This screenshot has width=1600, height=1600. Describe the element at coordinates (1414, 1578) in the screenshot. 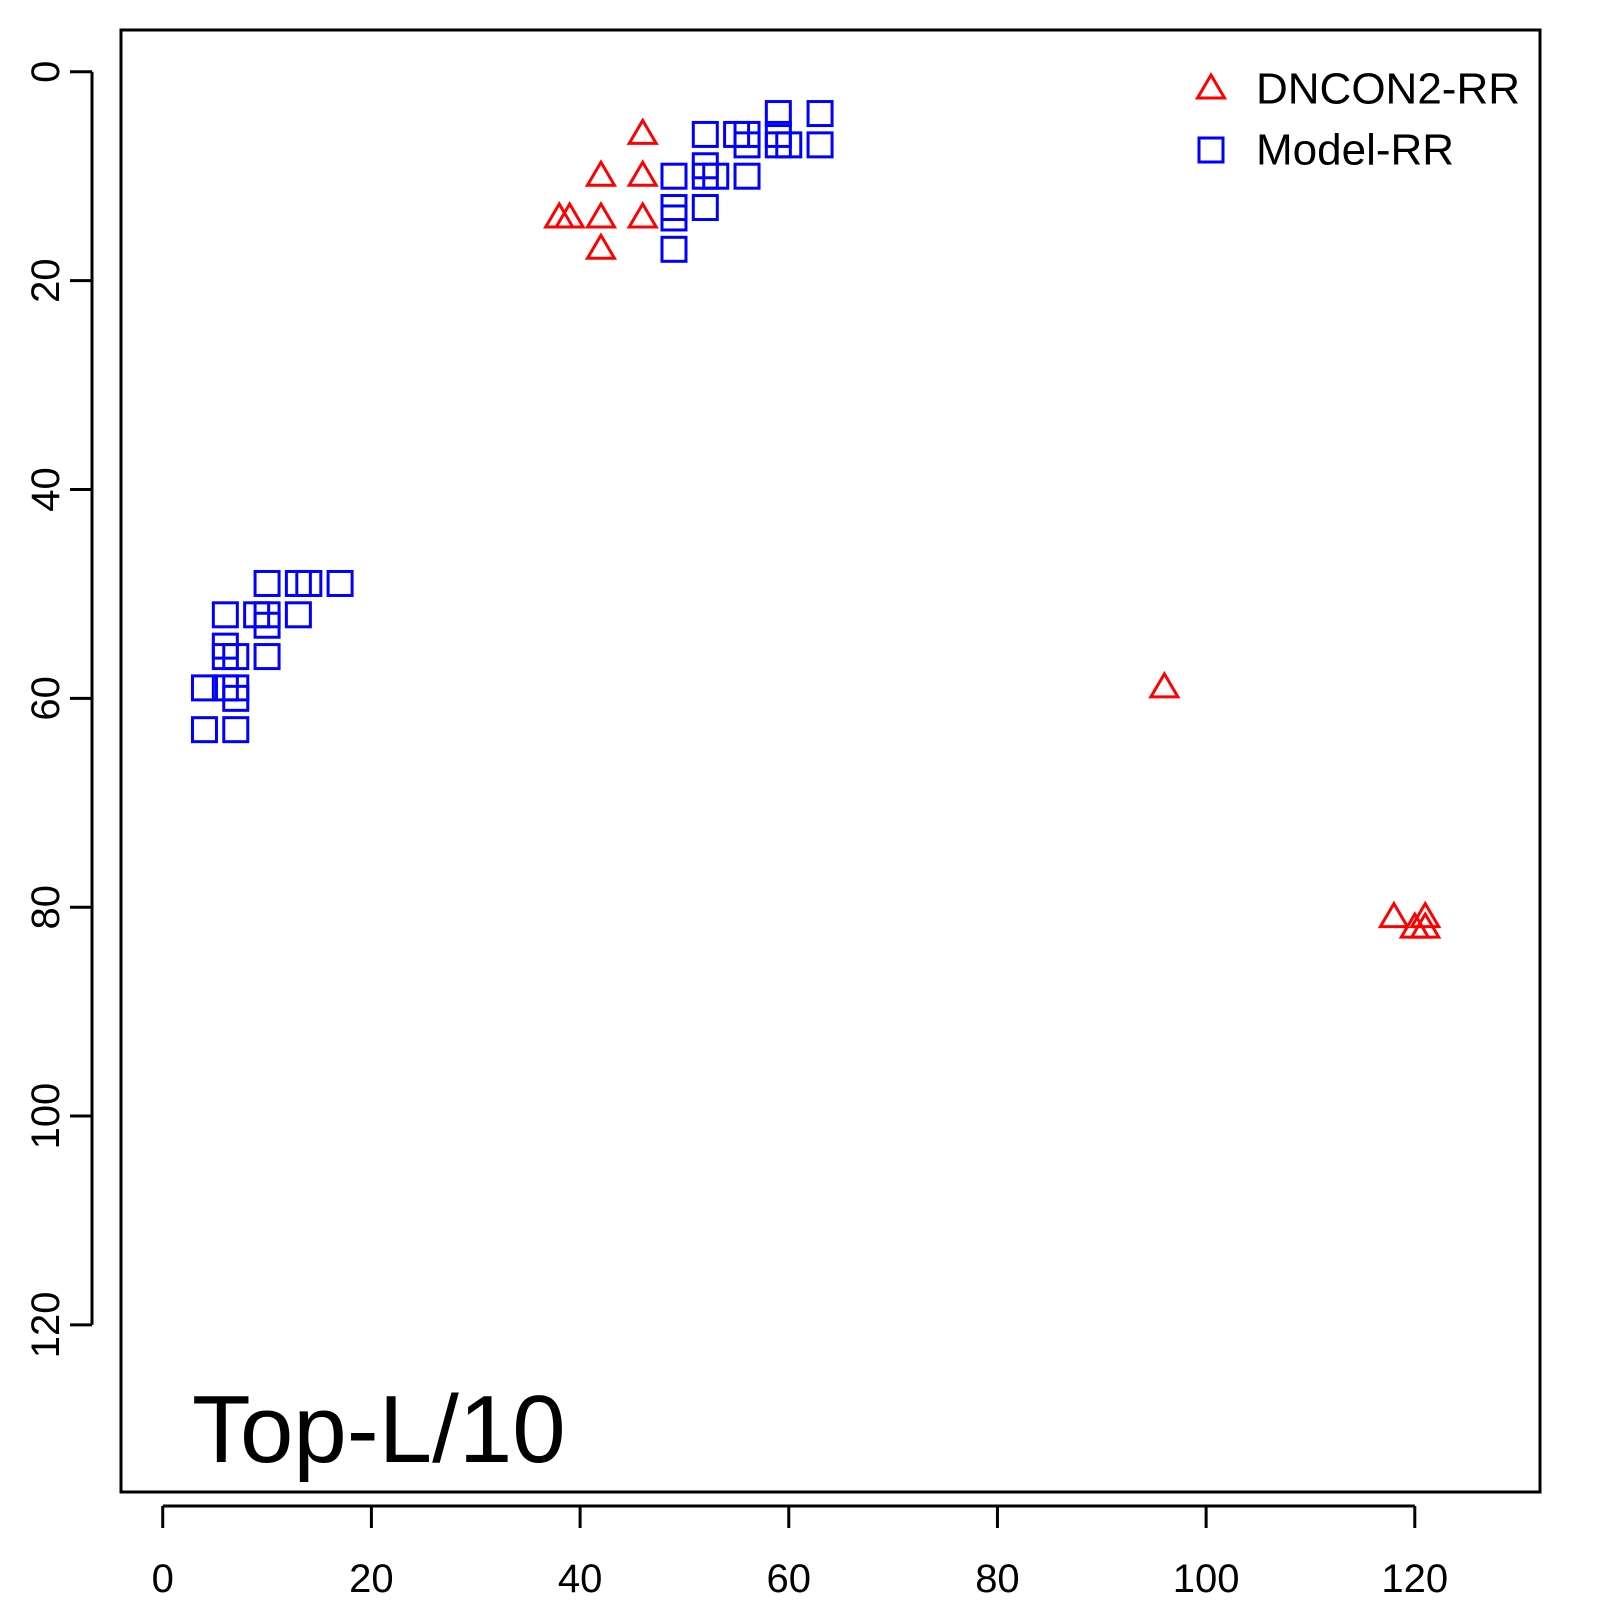

I see `x-tick-label: 120` at that location.